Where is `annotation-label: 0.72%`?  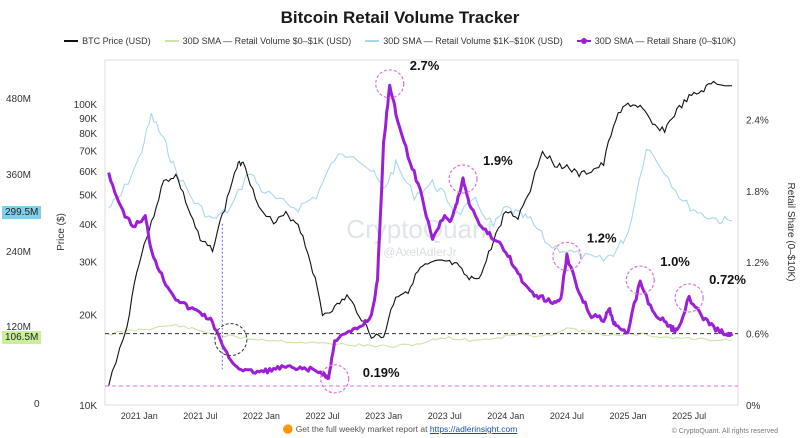 annotation-label: 0.72% is located at coordinates (727, 279).